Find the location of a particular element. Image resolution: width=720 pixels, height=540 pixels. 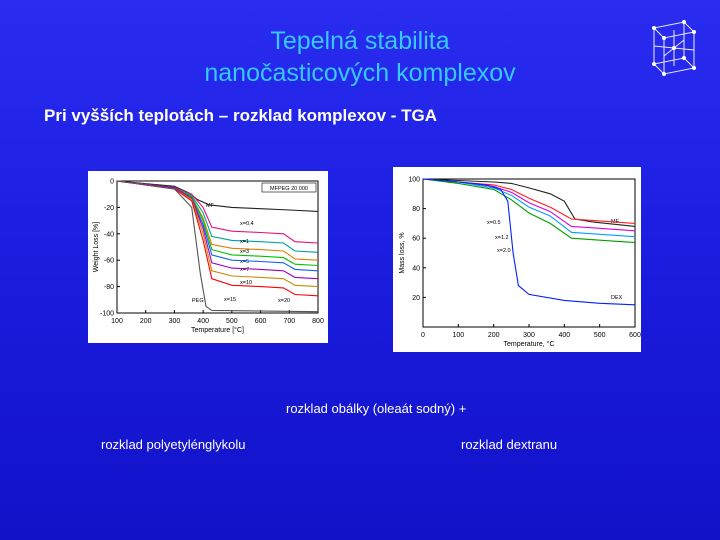

x-tick-label: 800 is located at coordinates (318, 321).